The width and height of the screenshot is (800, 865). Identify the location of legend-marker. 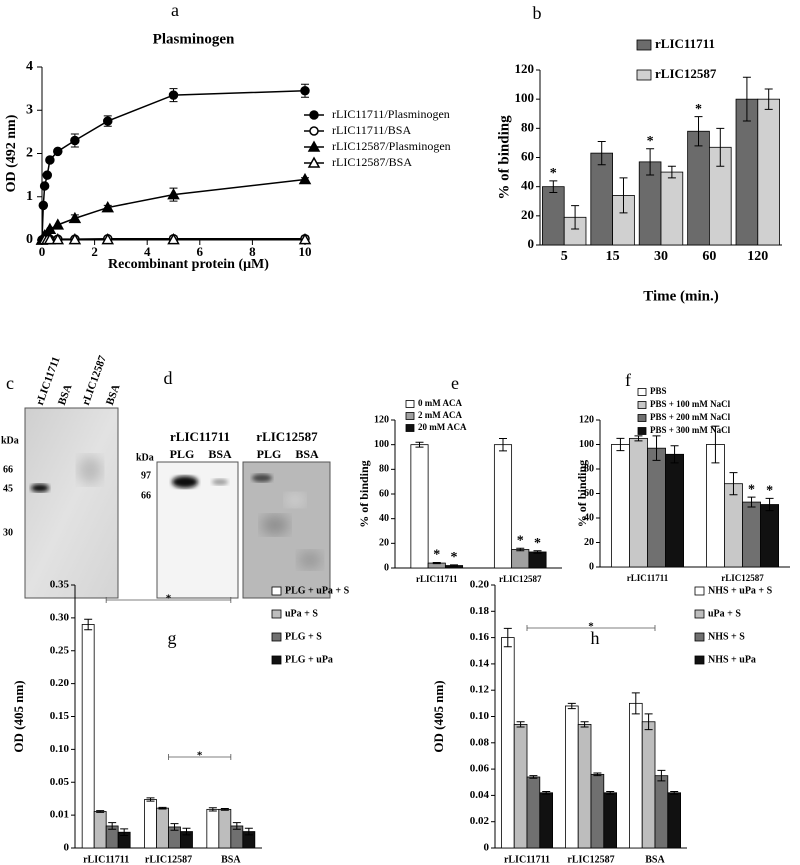
(314, 131).